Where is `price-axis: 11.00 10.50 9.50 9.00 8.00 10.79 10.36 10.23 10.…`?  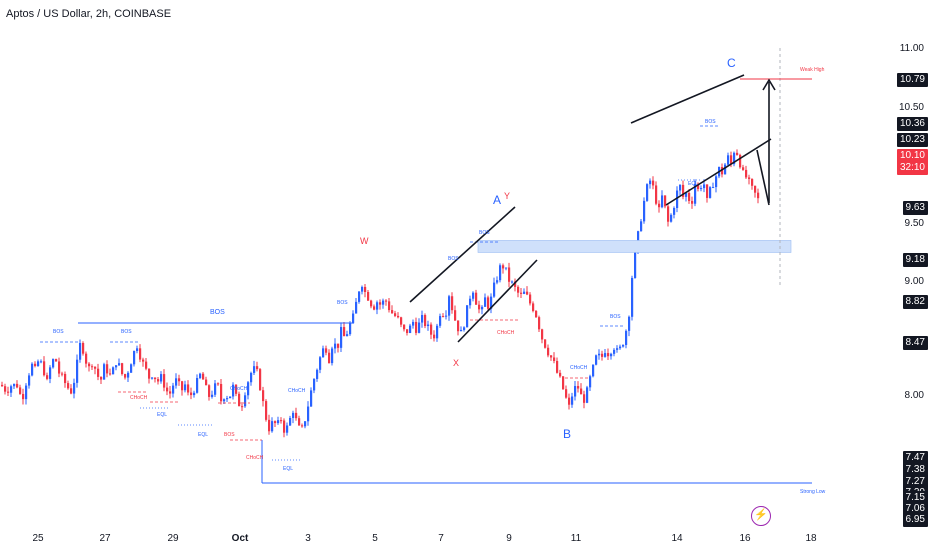
price-axis: 11.00 10.50 9.50 9.00 8.00 10.79 10.36 10.23 10.… is located at coordinates (899, 265).